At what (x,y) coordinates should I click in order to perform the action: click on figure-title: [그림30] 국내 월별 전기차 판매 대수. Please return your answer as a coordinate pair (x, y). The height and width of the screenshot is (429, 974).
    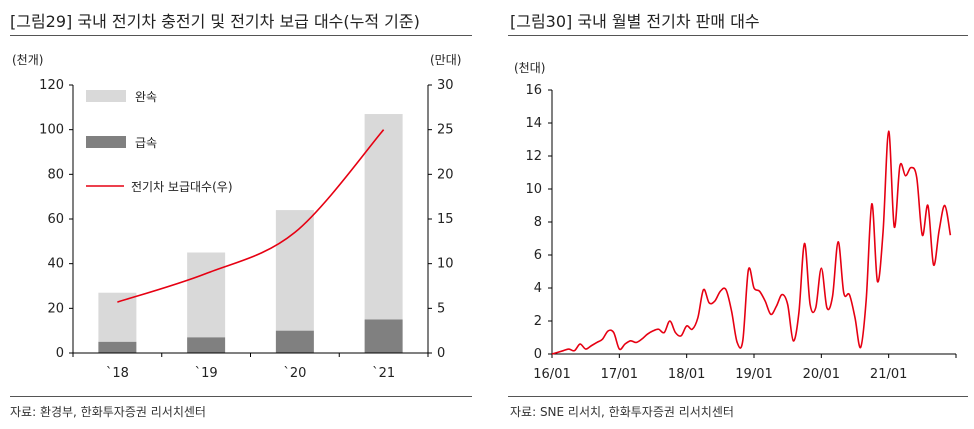
    Looking at the image, I should click on (635, 21).